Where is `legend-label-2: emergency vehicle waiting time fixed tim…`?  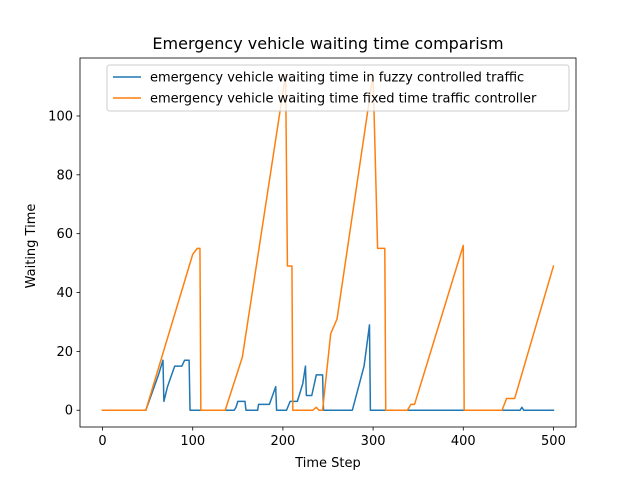 legend-label-2: emergency vehicle waiting time fixed tim… is located at coordinates (343, 99).